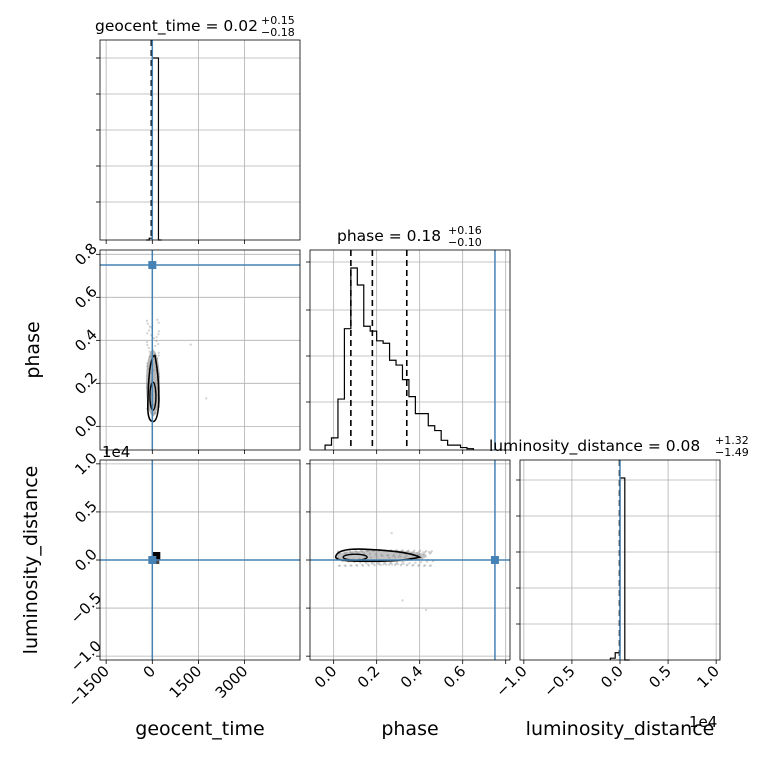 Image resolution: width=760 pixels, height=760 pixels. What do you see at coordinates (511, 681) in the screenshot?
I see `x-tick-label: −1.0` at bounding box center [511, 681].